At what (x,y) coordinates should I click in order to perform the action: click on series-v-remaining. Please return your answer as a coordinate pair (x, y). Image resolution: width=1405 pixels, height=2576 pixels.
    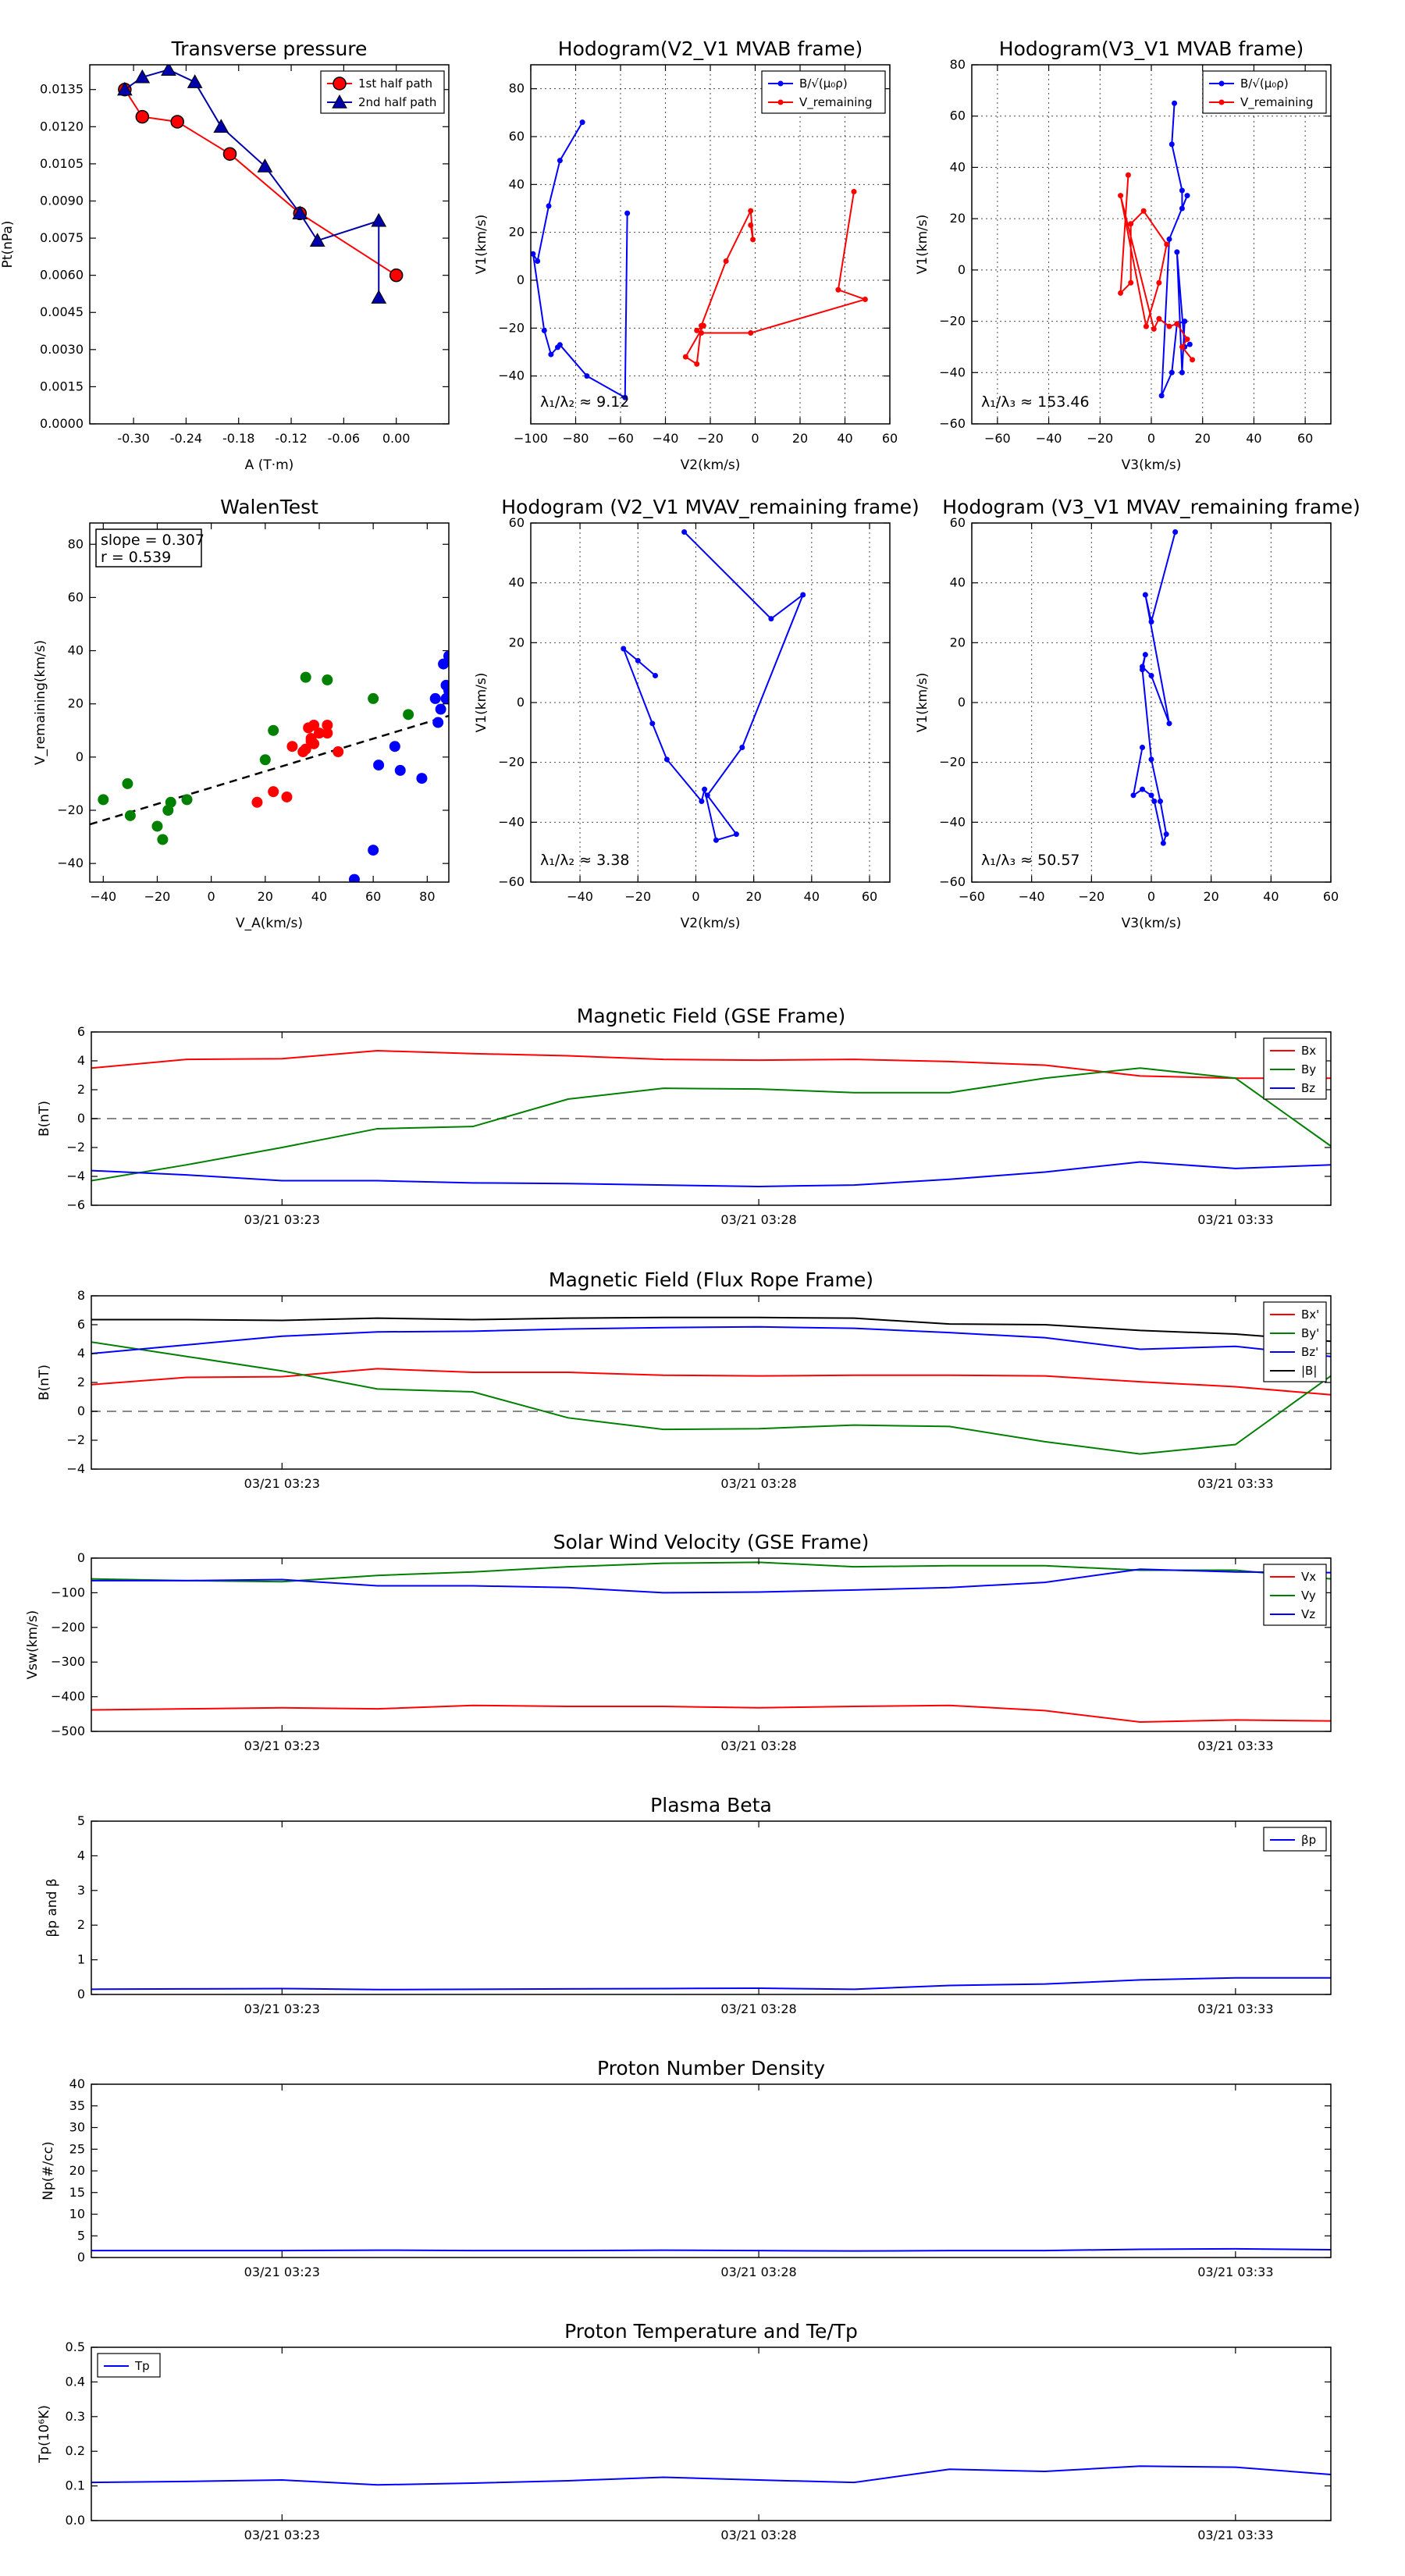
    Looking at the image, I should click on (1157, 267).